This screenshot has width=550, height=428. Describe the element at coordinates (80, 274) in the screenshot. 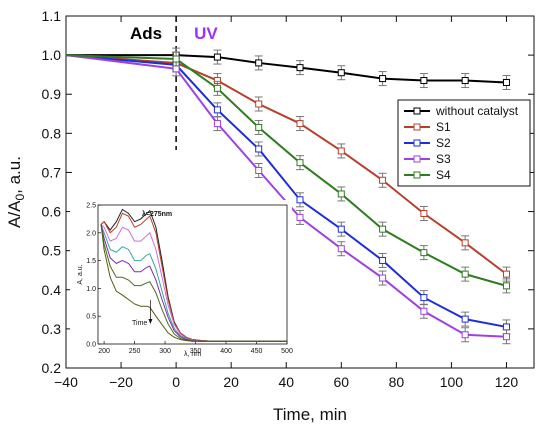

I see `inset-y-axis-title: A, a.u.` at that location.